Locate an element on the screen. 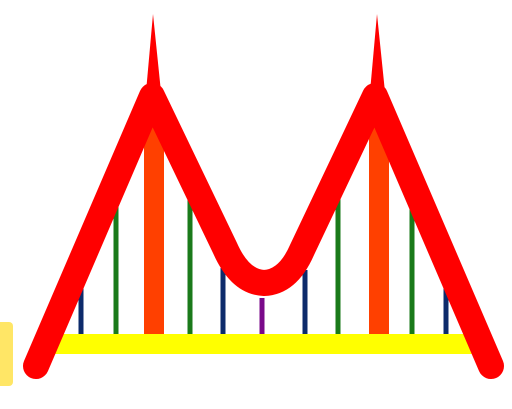  right-spire is located at coordinates (377, 53).